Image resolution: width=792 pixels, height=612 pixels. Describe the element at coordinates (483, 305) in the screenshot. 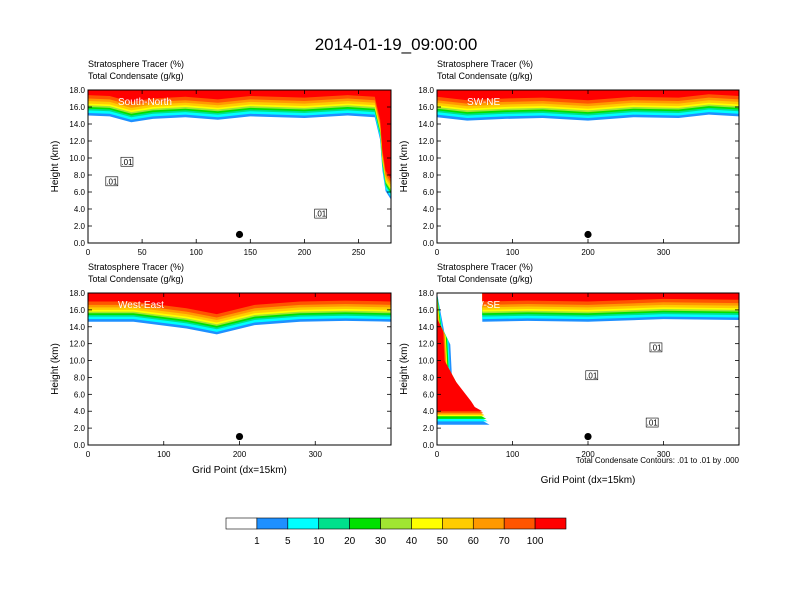

I see `panel-name: NW-SE` at that location.